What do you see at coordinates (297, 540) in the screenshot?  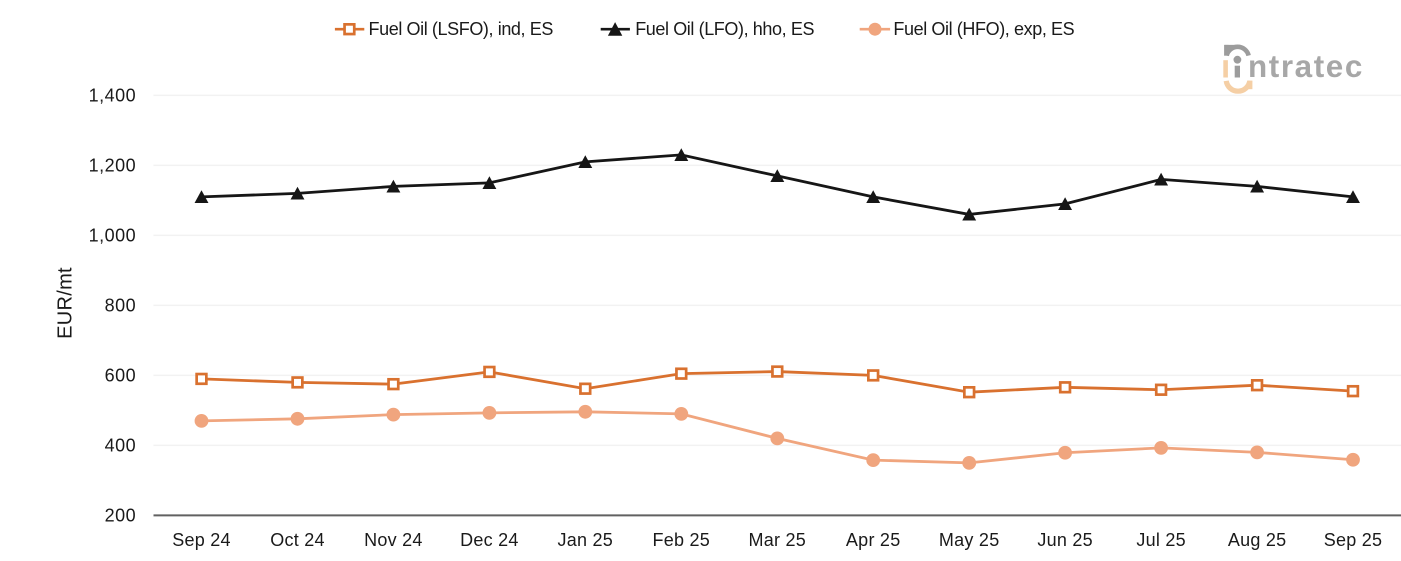 I see `svg-text: Oct 24` at bounding box center [297, 540].